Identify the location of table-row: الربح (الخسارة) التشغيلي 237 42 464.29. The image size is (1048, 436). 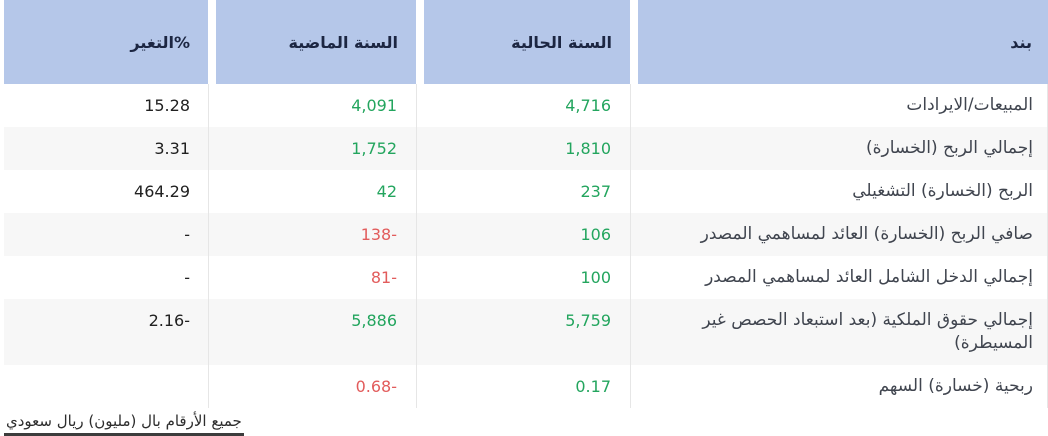
(526, 191).